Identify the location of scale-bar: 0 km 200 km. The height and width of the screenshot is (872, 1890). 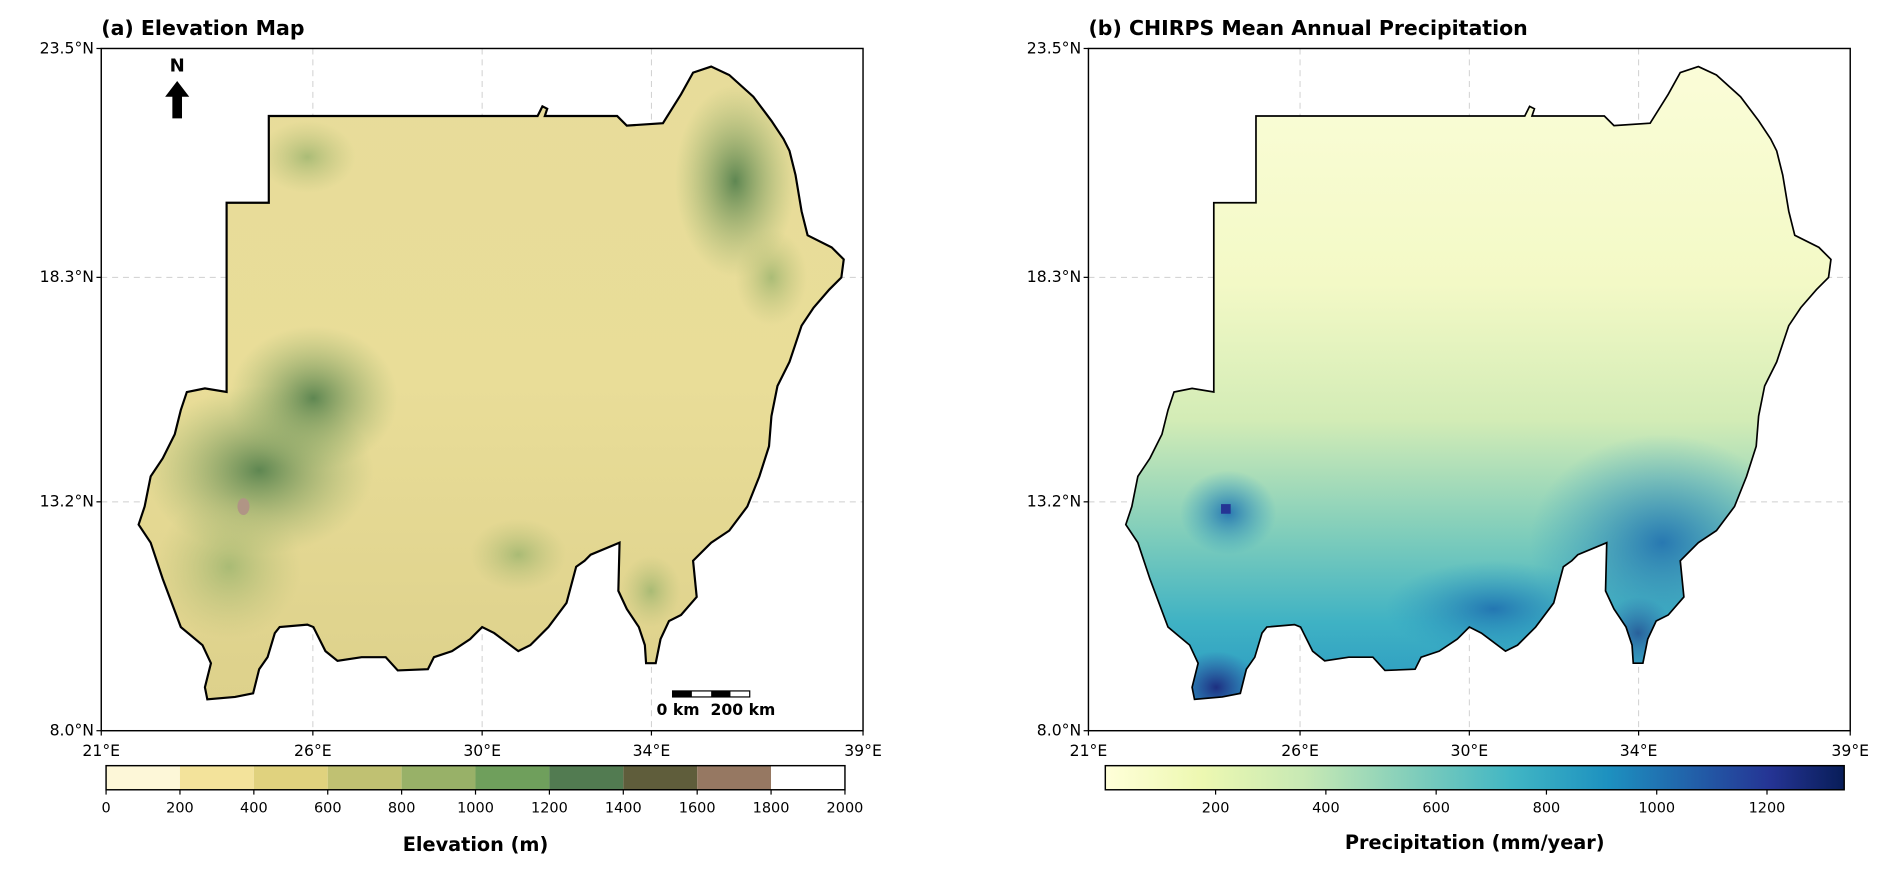
(716, 704).